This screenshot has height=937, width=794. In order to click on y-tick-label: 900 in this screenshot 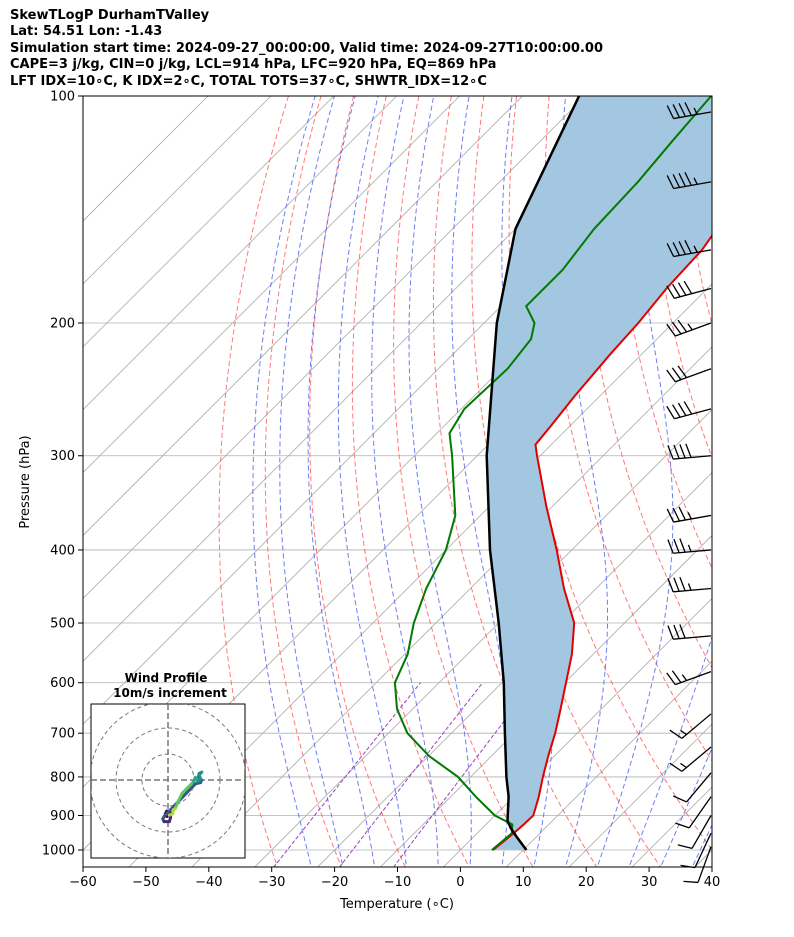, I will do `click(62, 816)`.